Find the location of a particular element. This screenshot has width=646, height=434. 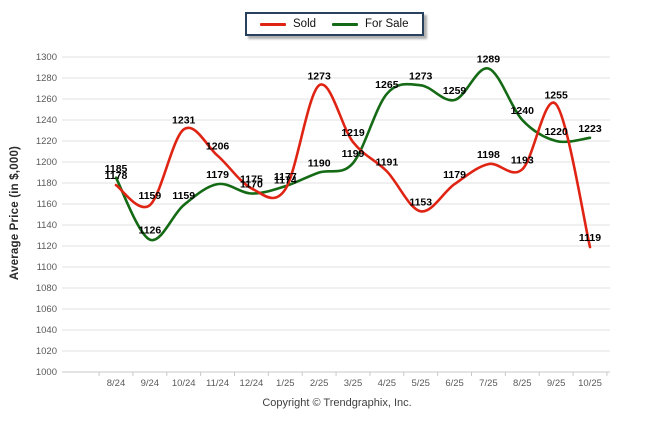

for-sale-point-label: 1199 is located at coordinates (353, 154).